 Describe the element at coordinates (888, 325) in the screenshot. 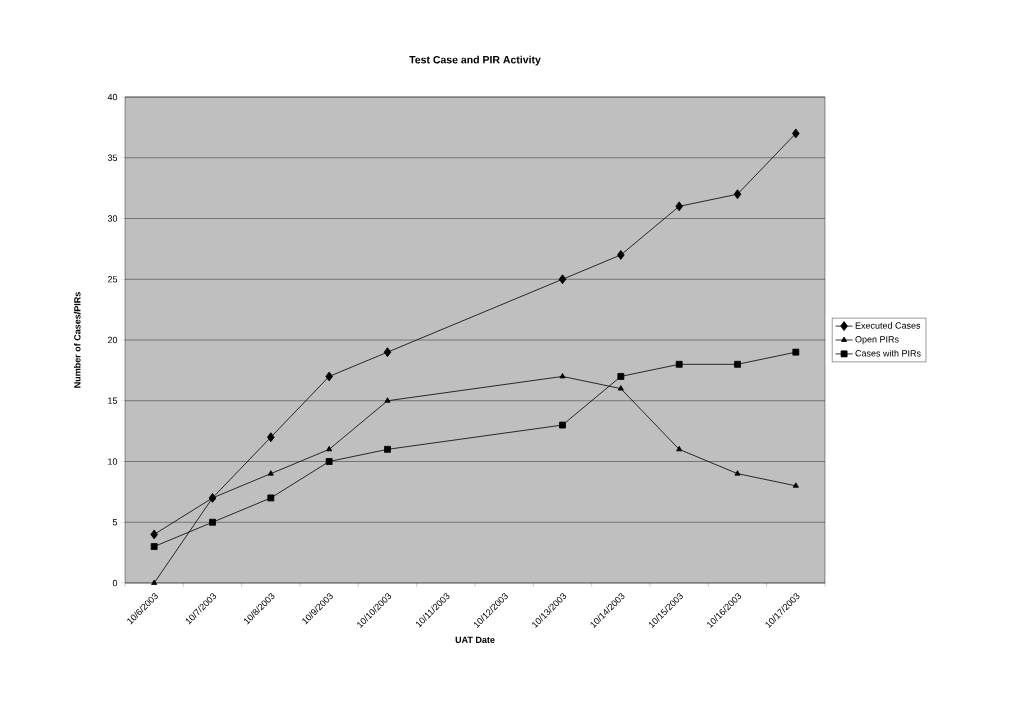

I see `legend-label: Executed Cases` at that location.